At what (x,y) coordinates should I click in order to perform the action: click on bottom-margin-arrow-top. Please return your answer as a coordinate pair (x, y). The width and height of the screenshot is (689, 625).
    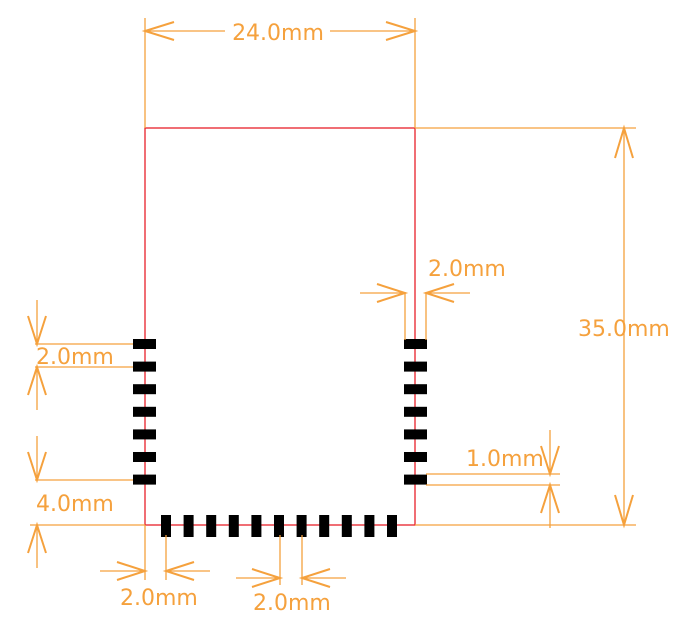
    Looking at the image, I should click on (37, 467).